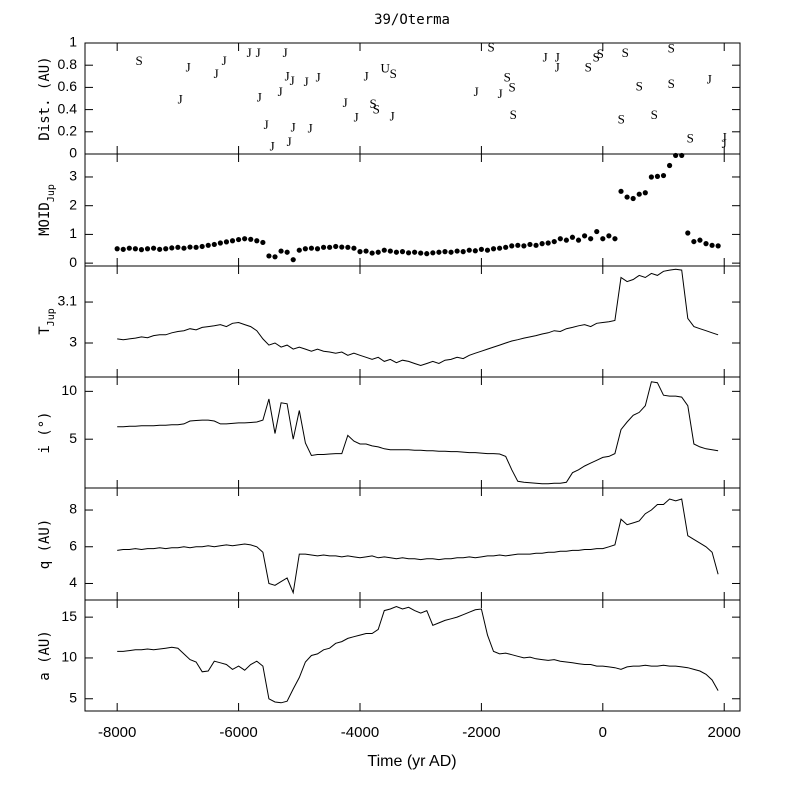  What do you see at coordinates (481, 732) in the screenshot?
I see `x-tick-label: -2000` at bounding box center [481, 732].